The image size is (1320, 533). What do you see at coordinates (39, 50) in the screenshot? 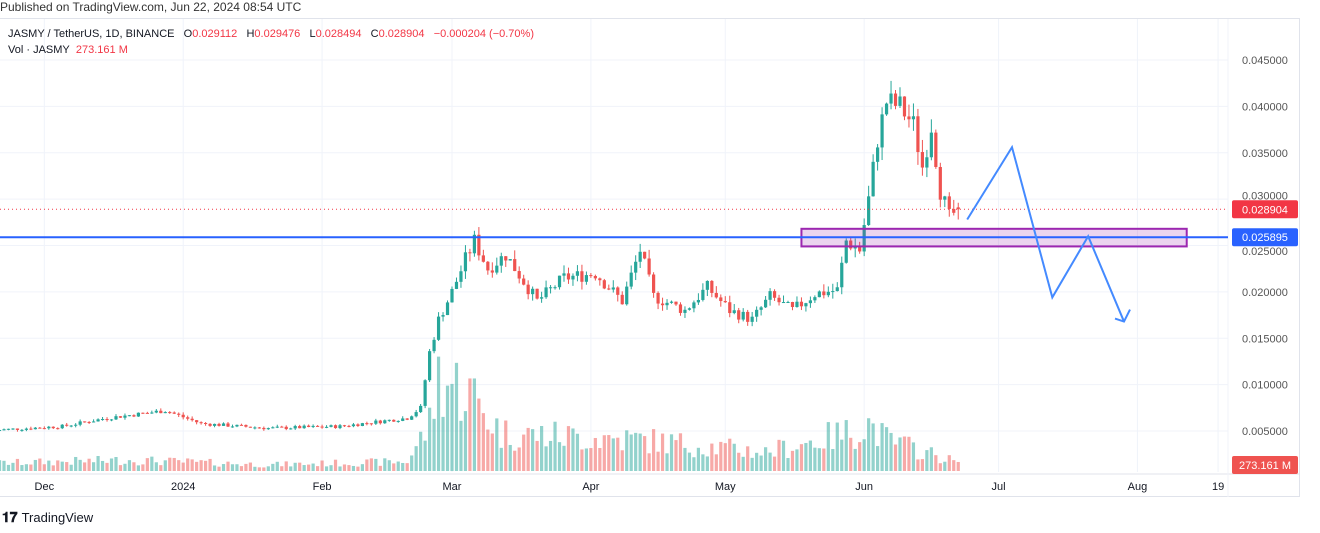
I see `volume-label: Vol · JASMY` at bounding box center [39, 50].